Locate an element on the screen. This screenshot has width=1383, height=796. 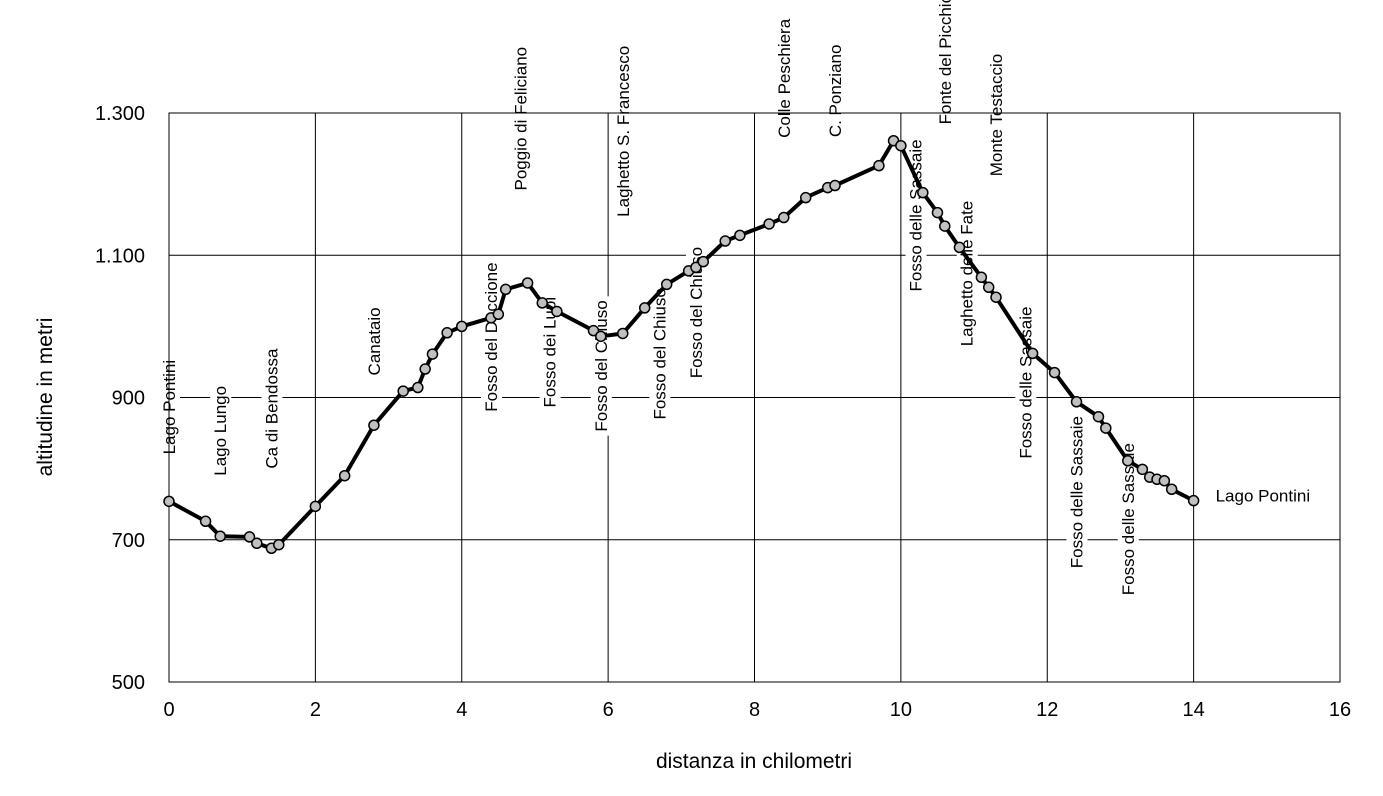
annotation-label: Poggio di Feliciano is located at coordinates (521, 118).